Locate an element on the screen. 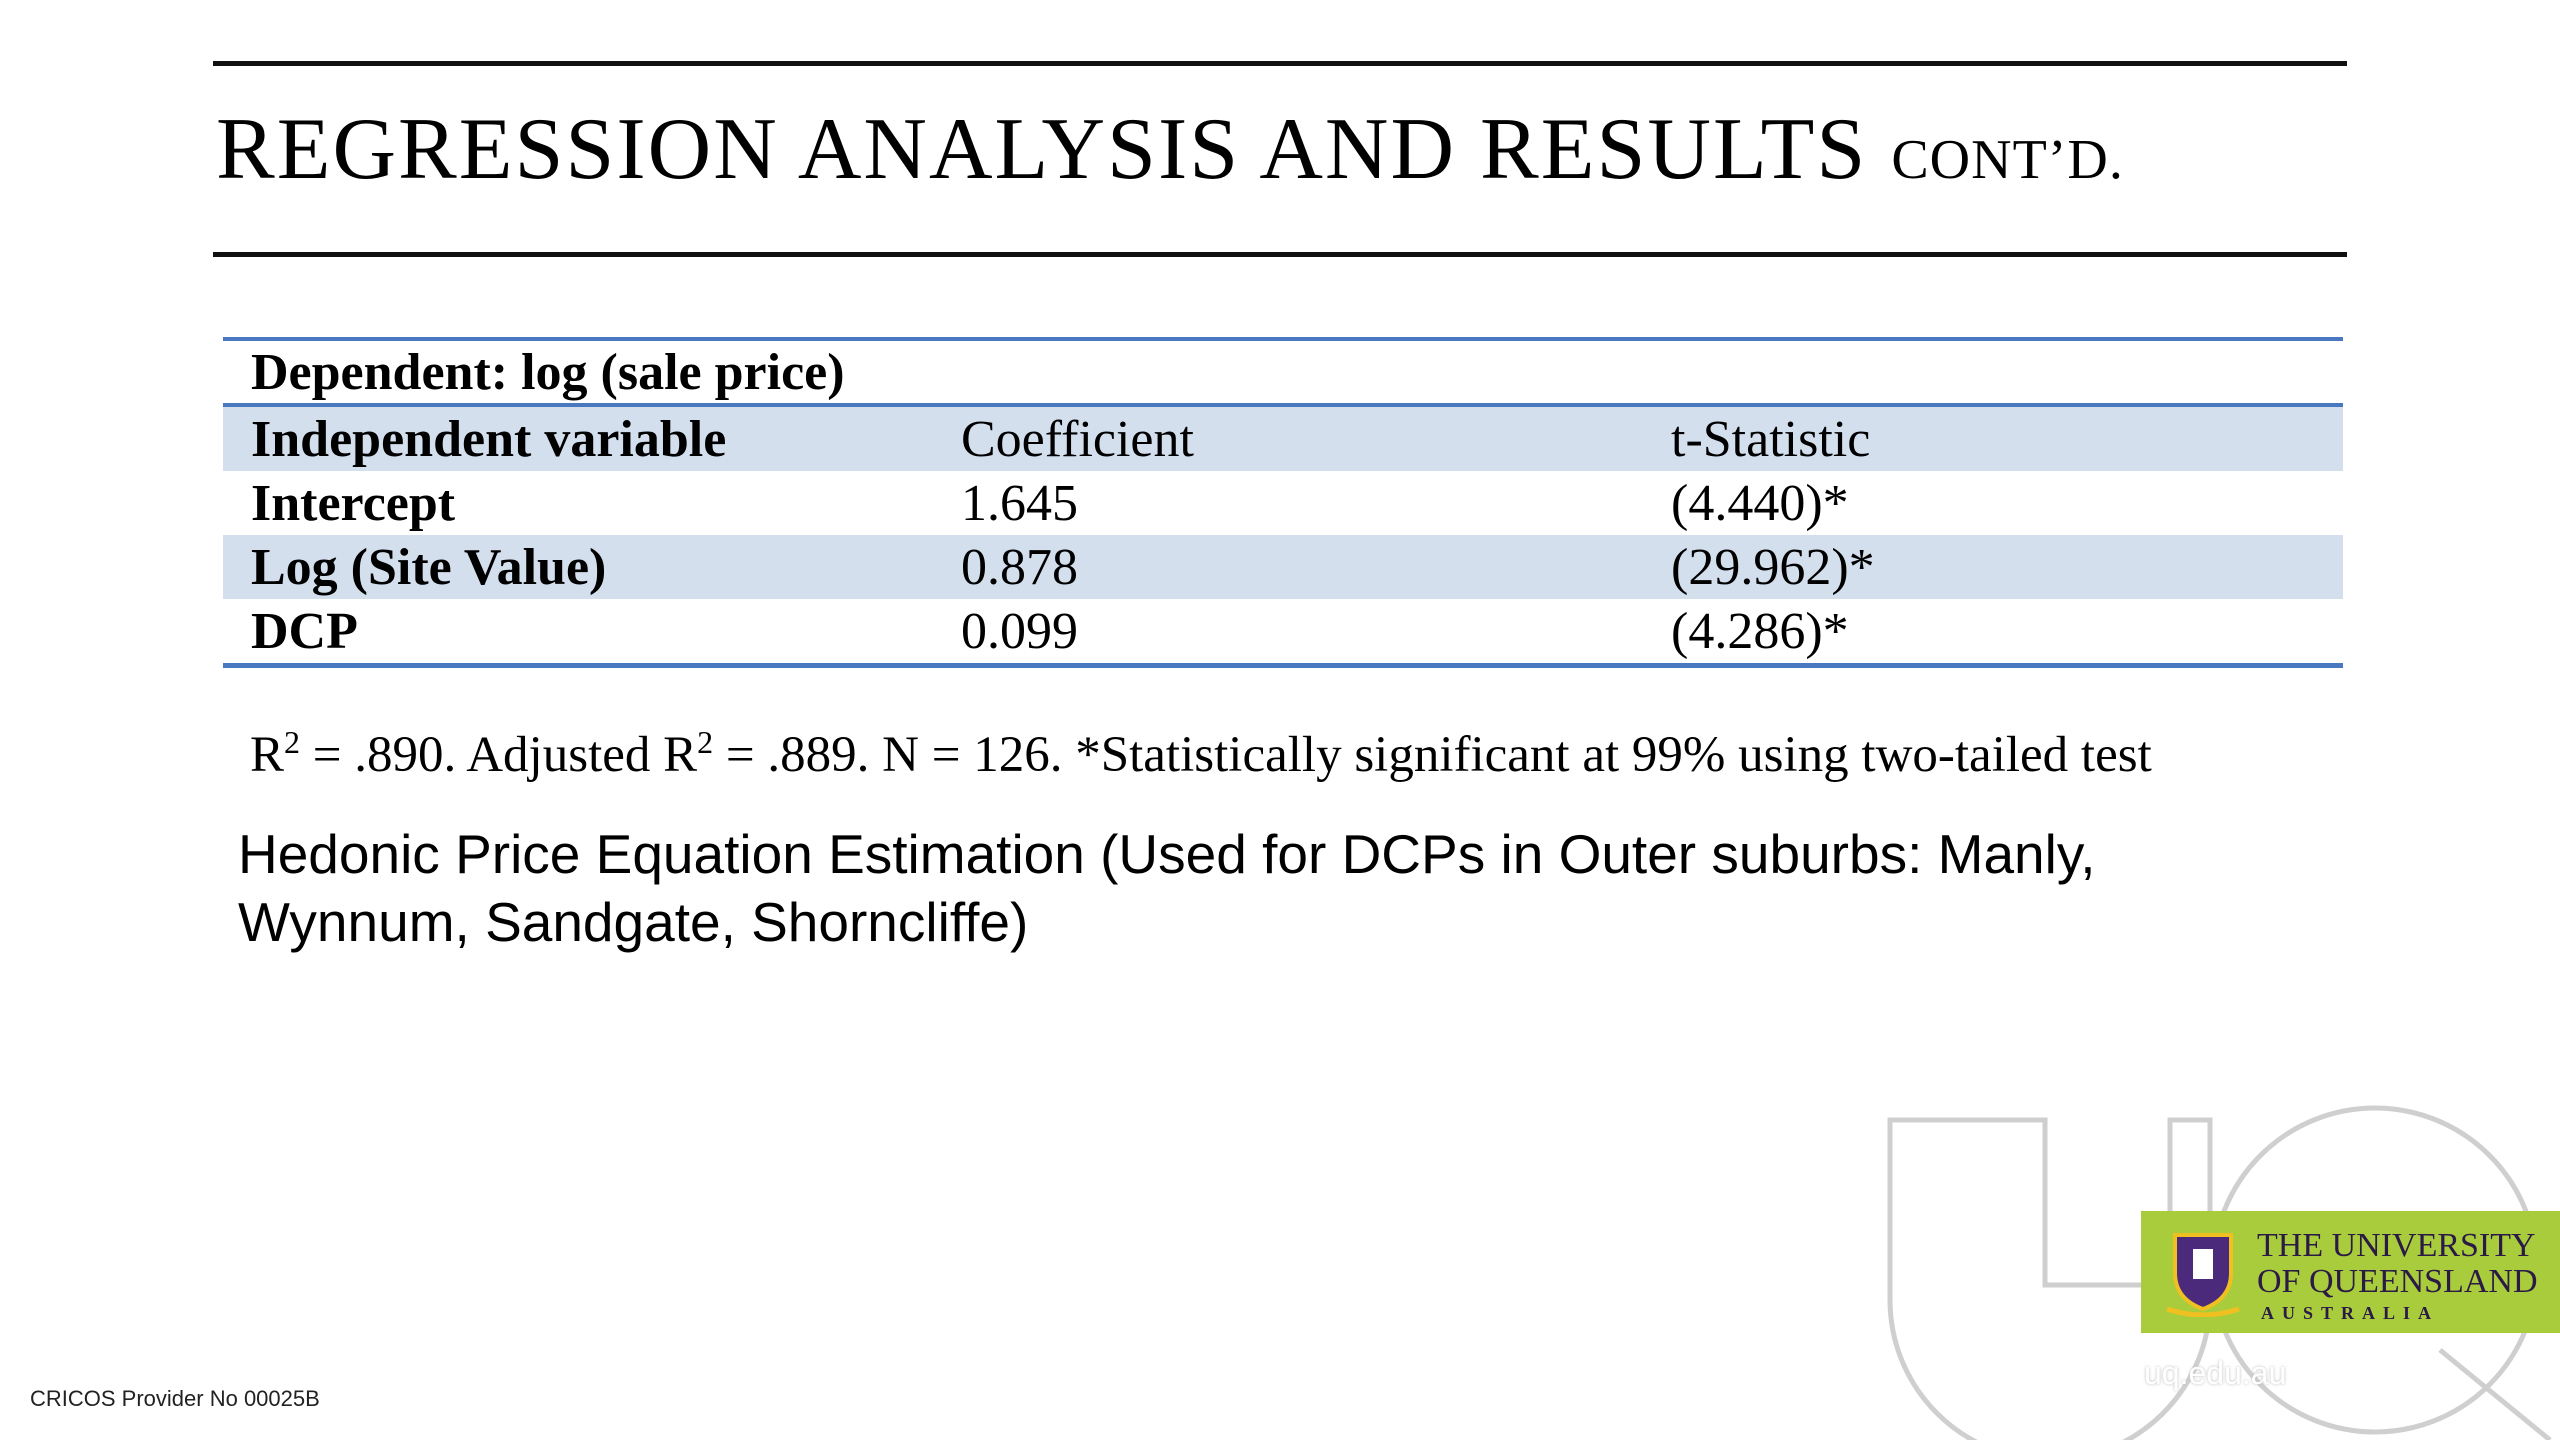 The width and height of the screenshot is (2560, 1440). title-suffix: CONT’D. is located at coordinates (2007, 160).